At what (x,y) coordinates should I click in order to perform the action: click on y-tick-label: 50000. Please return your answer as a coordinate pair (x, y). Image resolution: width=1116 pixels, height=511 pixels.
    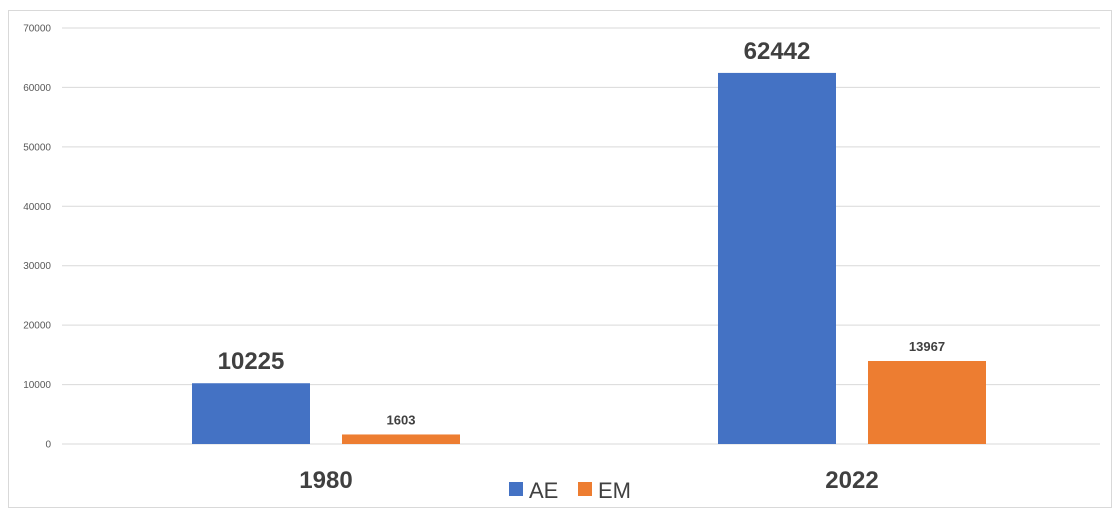
    Looking at the image, I should click on (37, 147).